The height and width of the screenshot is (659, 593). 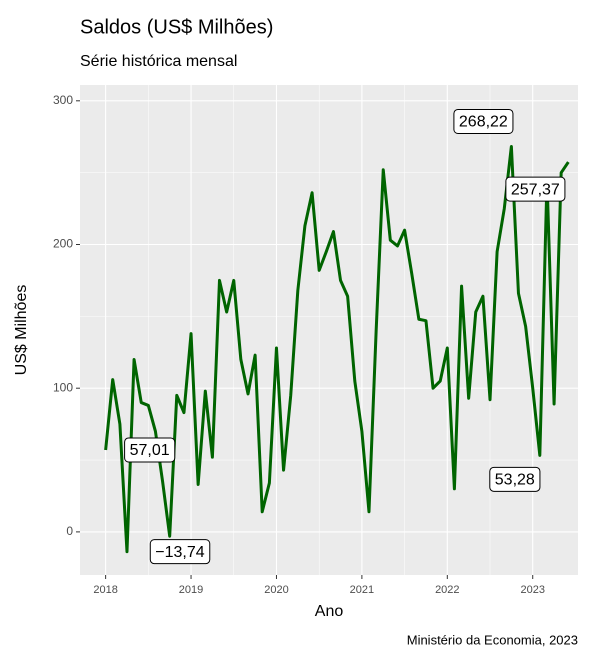 What do you see at coordinates (63, 100) in the screenshot?
I see `y-tick-label: 300` at bounding box center [63, 100].